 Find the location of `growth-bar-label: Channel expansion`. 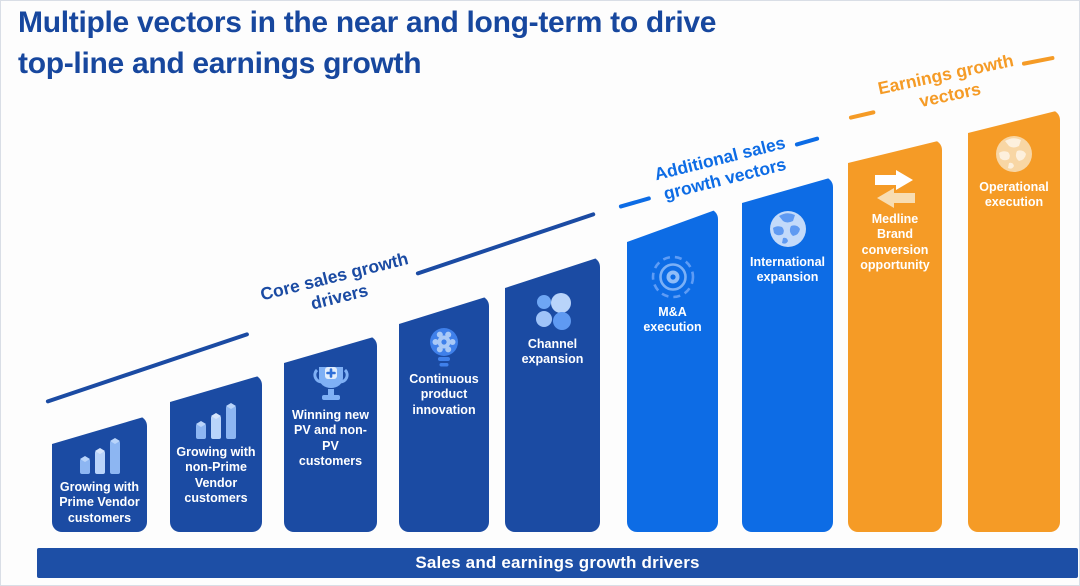

growth-bar-label: Channel expansion is located at coordinates (552, 352).